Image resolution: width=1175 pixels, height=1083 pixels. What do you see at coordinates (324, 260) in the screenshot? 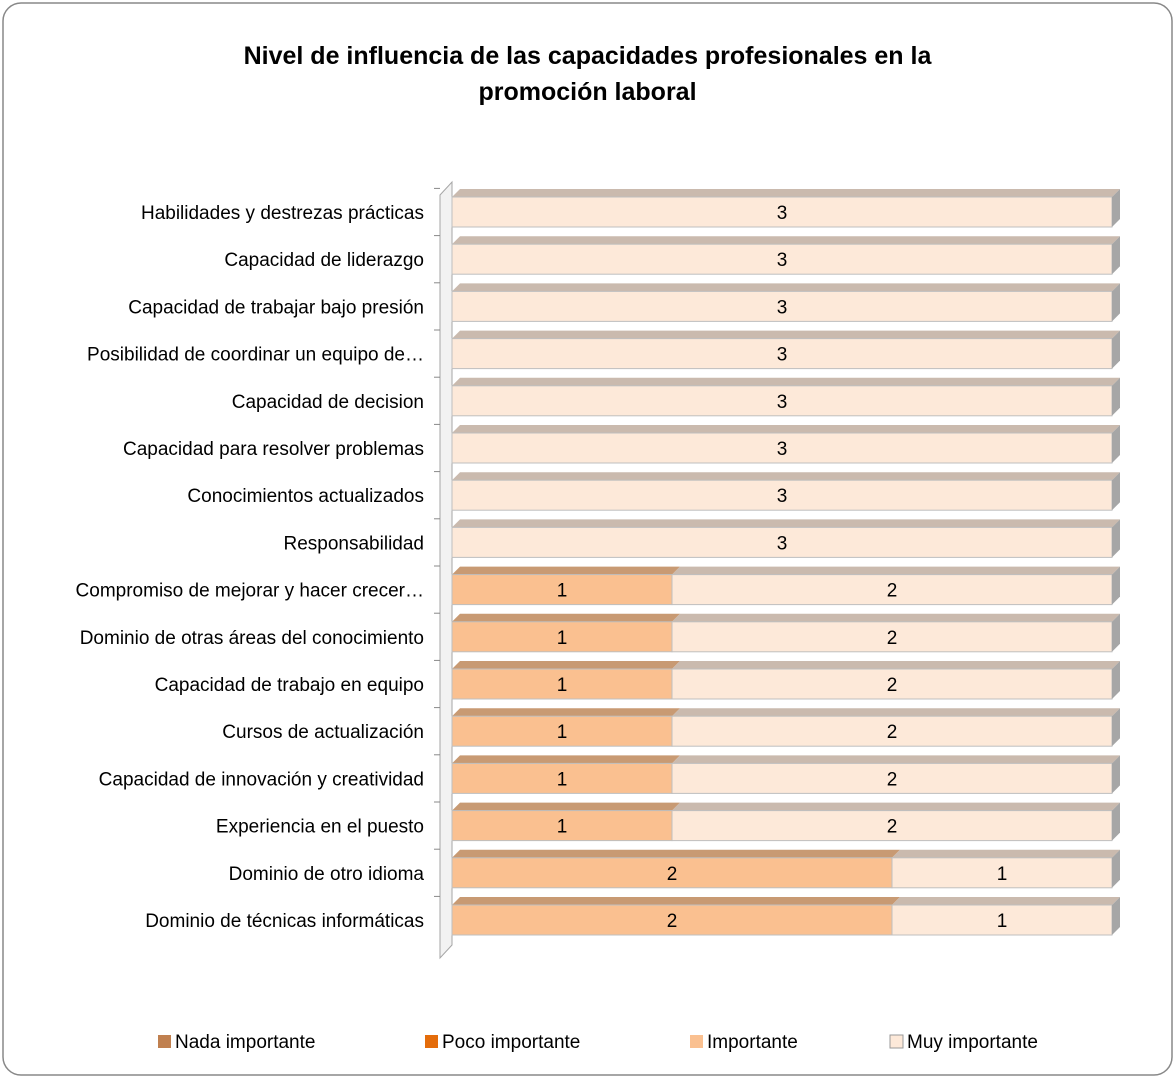
I see `y-tick-label: Capacidad de liderazgo` at bounding box center [324, 260].